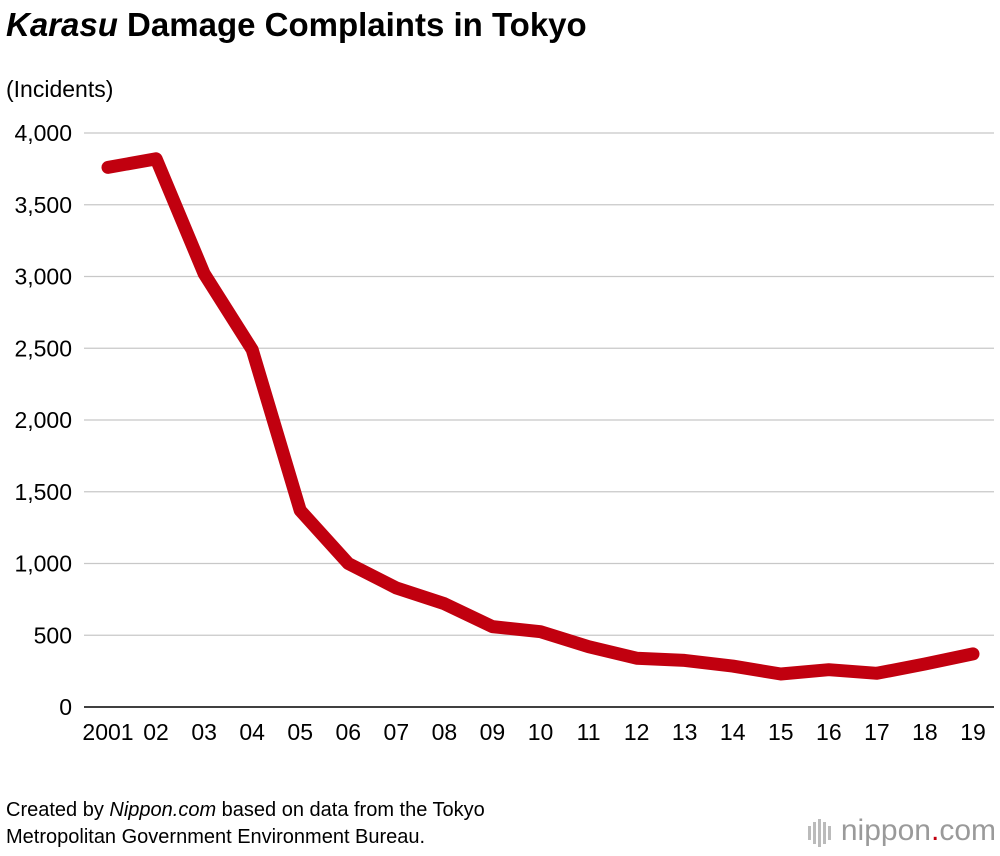 The width and height of the screenshot is (1000, 856). What do you see at coordinates (53, 635) in the screenshot?
I see `y-tick-label: 500` at bounding box center [53, 635].